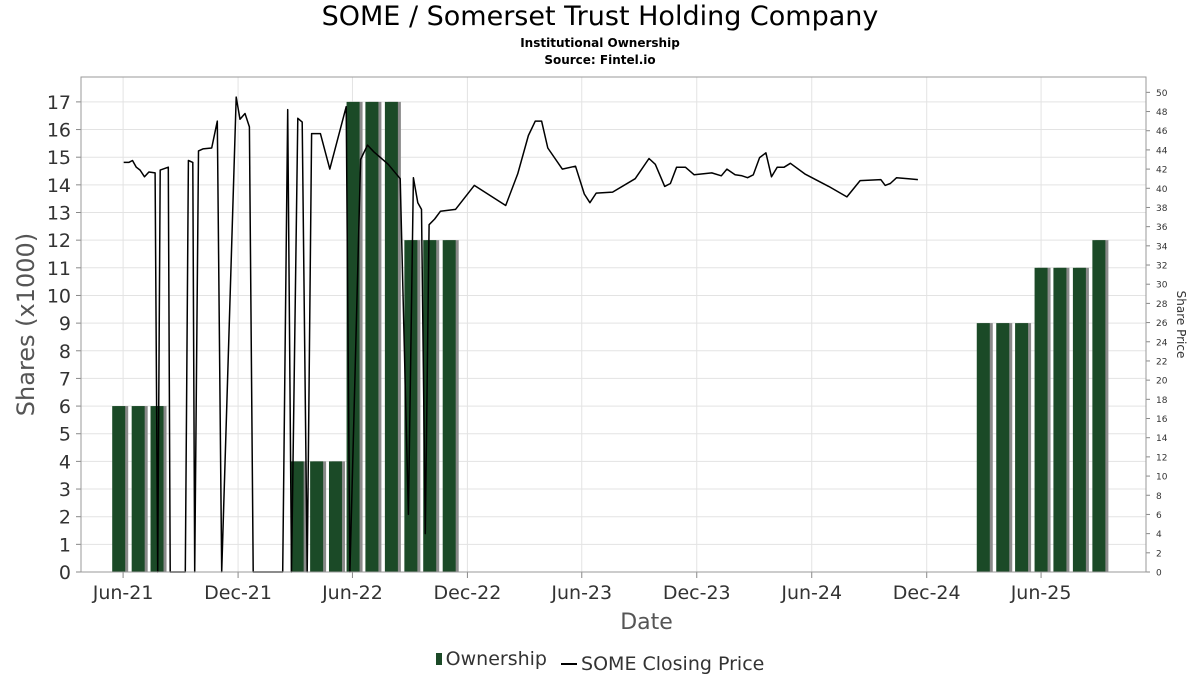 The width and height of the screenshot is (1200, 675). What do you see at coordinates (65, 518) in the screenshot?
I see `y-tick-label: 2` at bounding box center [65, 518].